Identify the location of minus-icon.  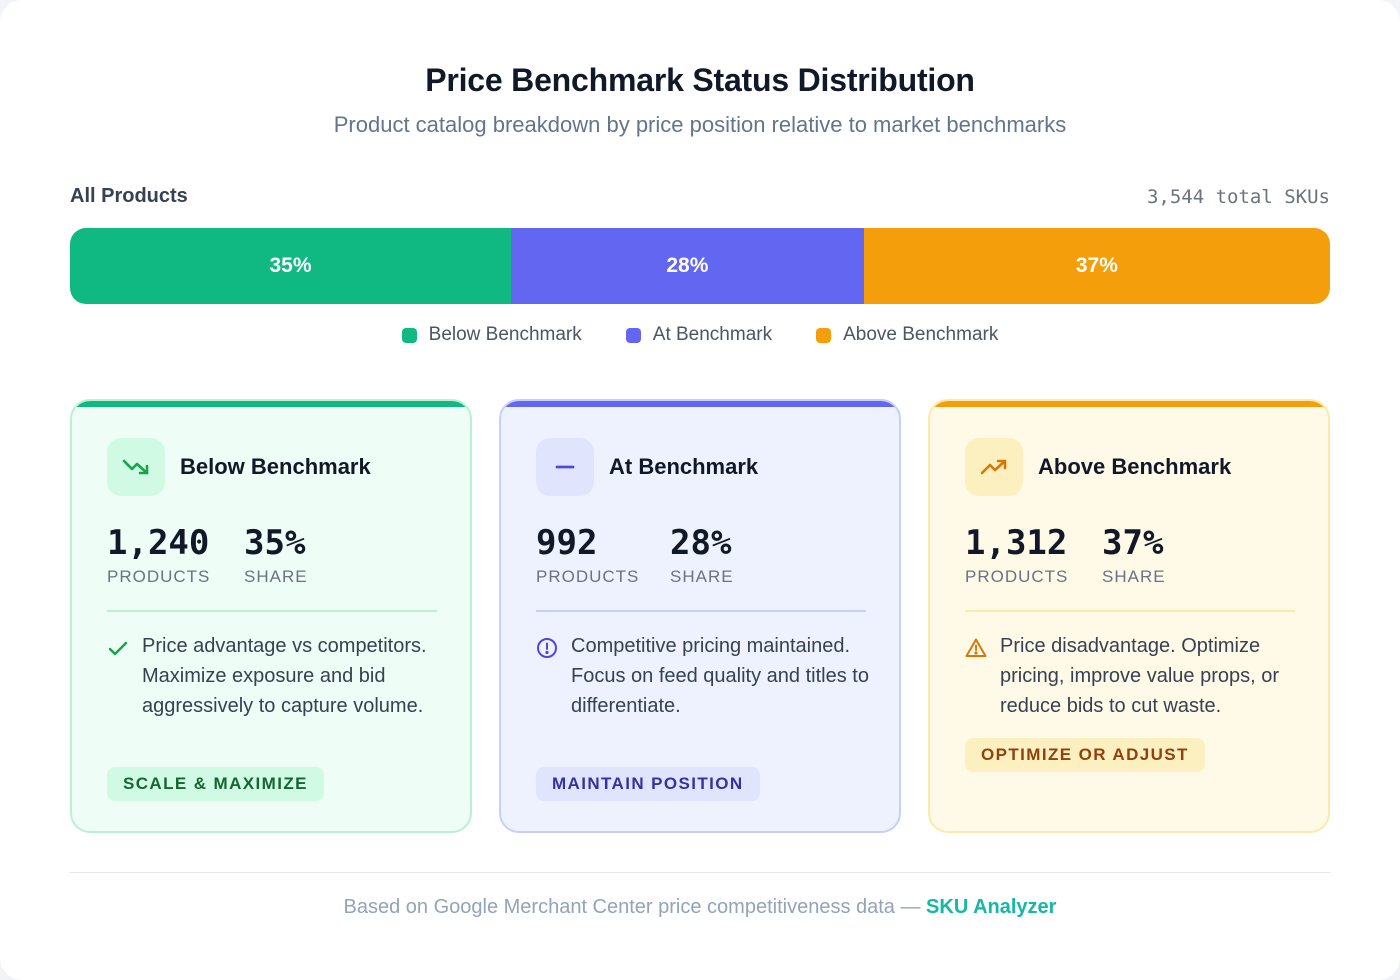
(565, 467).